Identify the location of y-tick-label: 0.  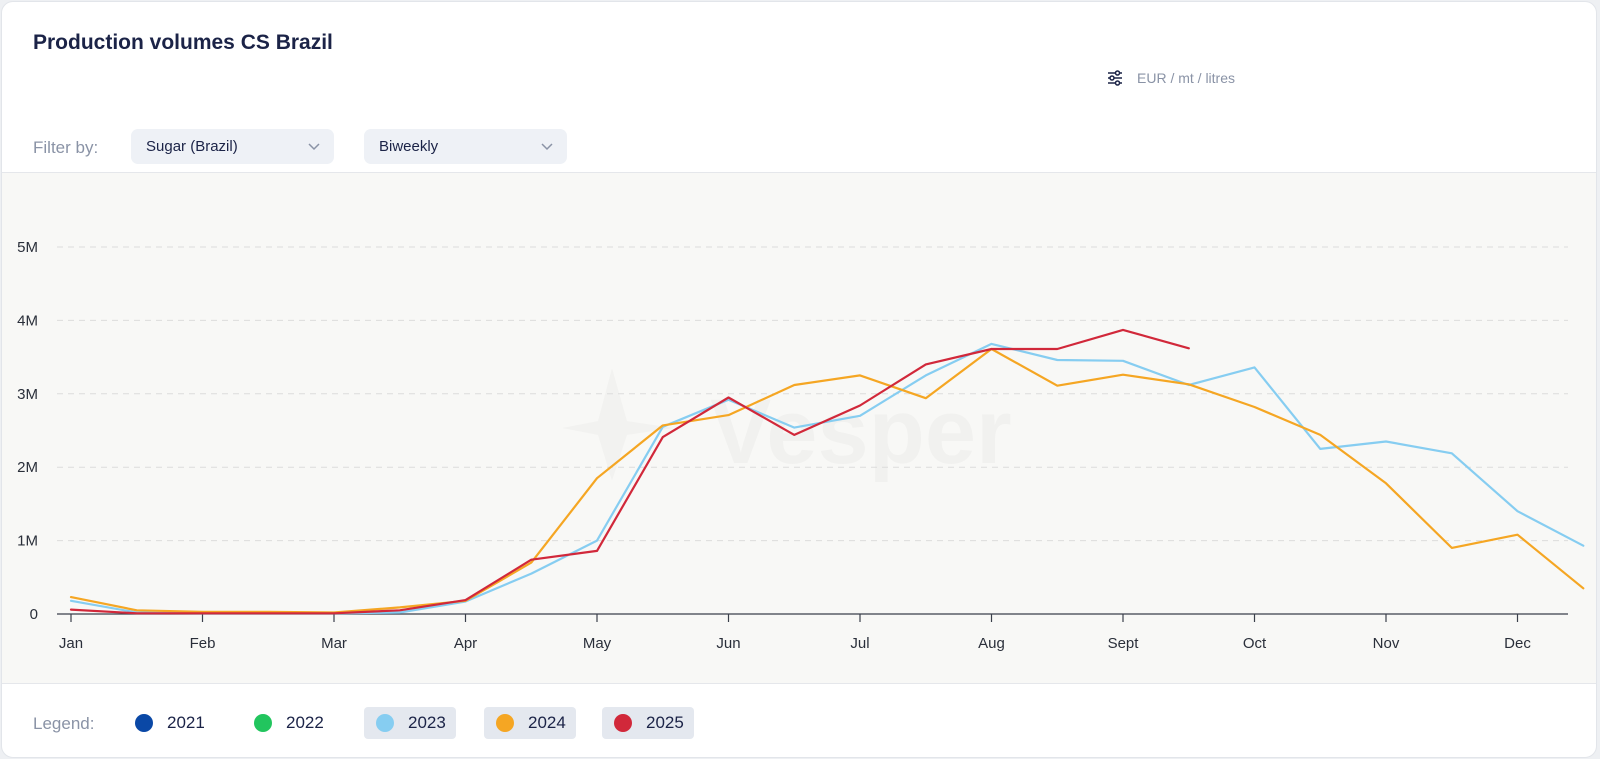
(34, 614).